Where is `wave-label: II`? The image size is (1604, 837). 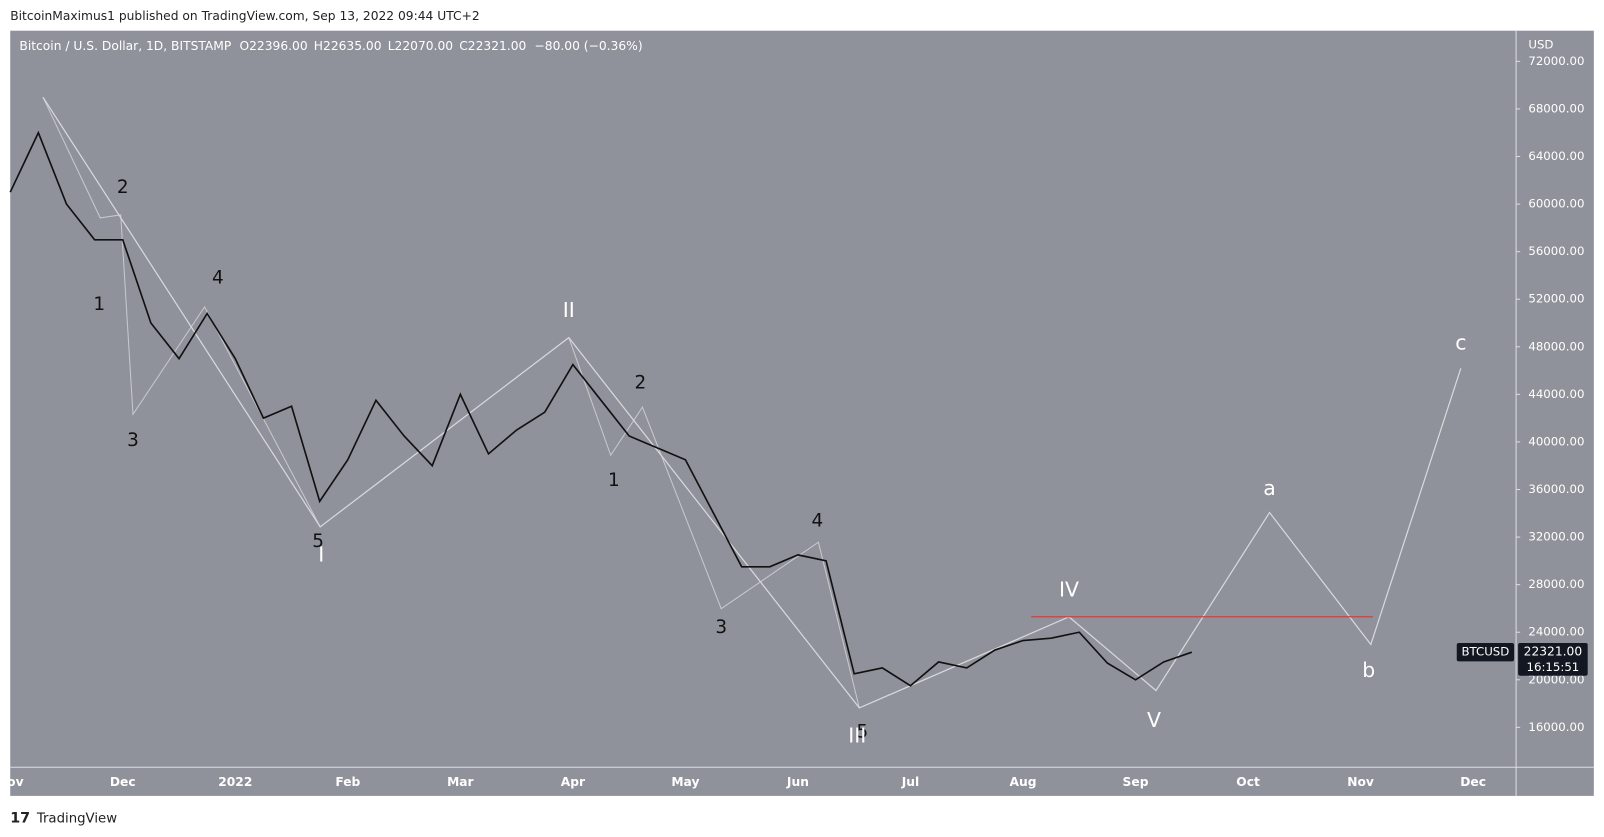 wave-label: II is located at coordinates (569, 310).